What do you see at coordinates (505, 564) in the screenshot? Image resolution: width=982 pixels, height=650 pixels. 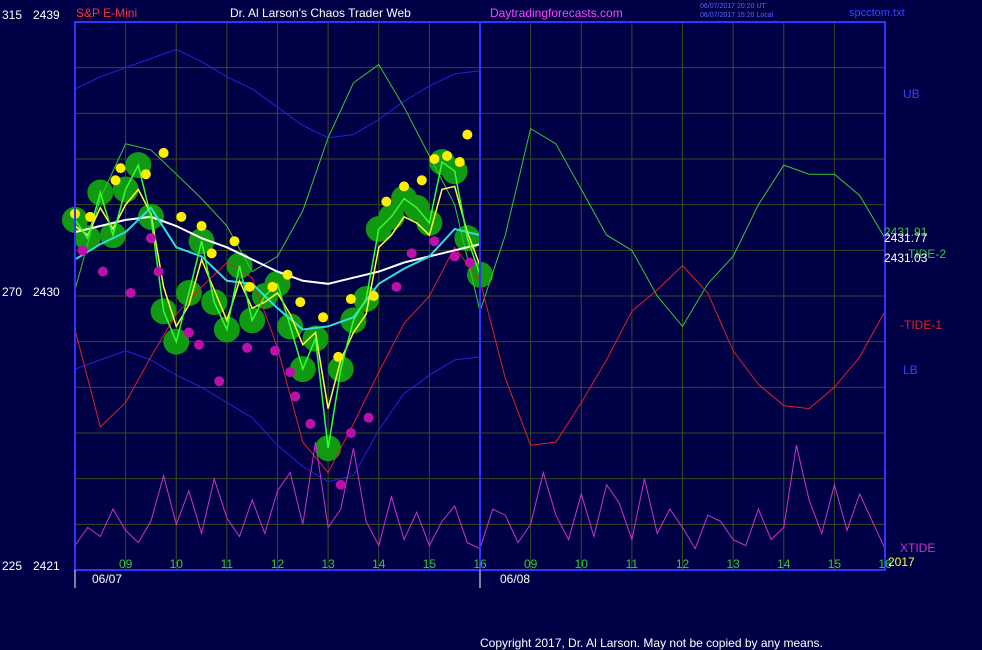 I see `x-axis-labels: 09 10 11 12 13 14 15 16 09 10 11 12 13 14 15 16` at bounding box center [505, 564].